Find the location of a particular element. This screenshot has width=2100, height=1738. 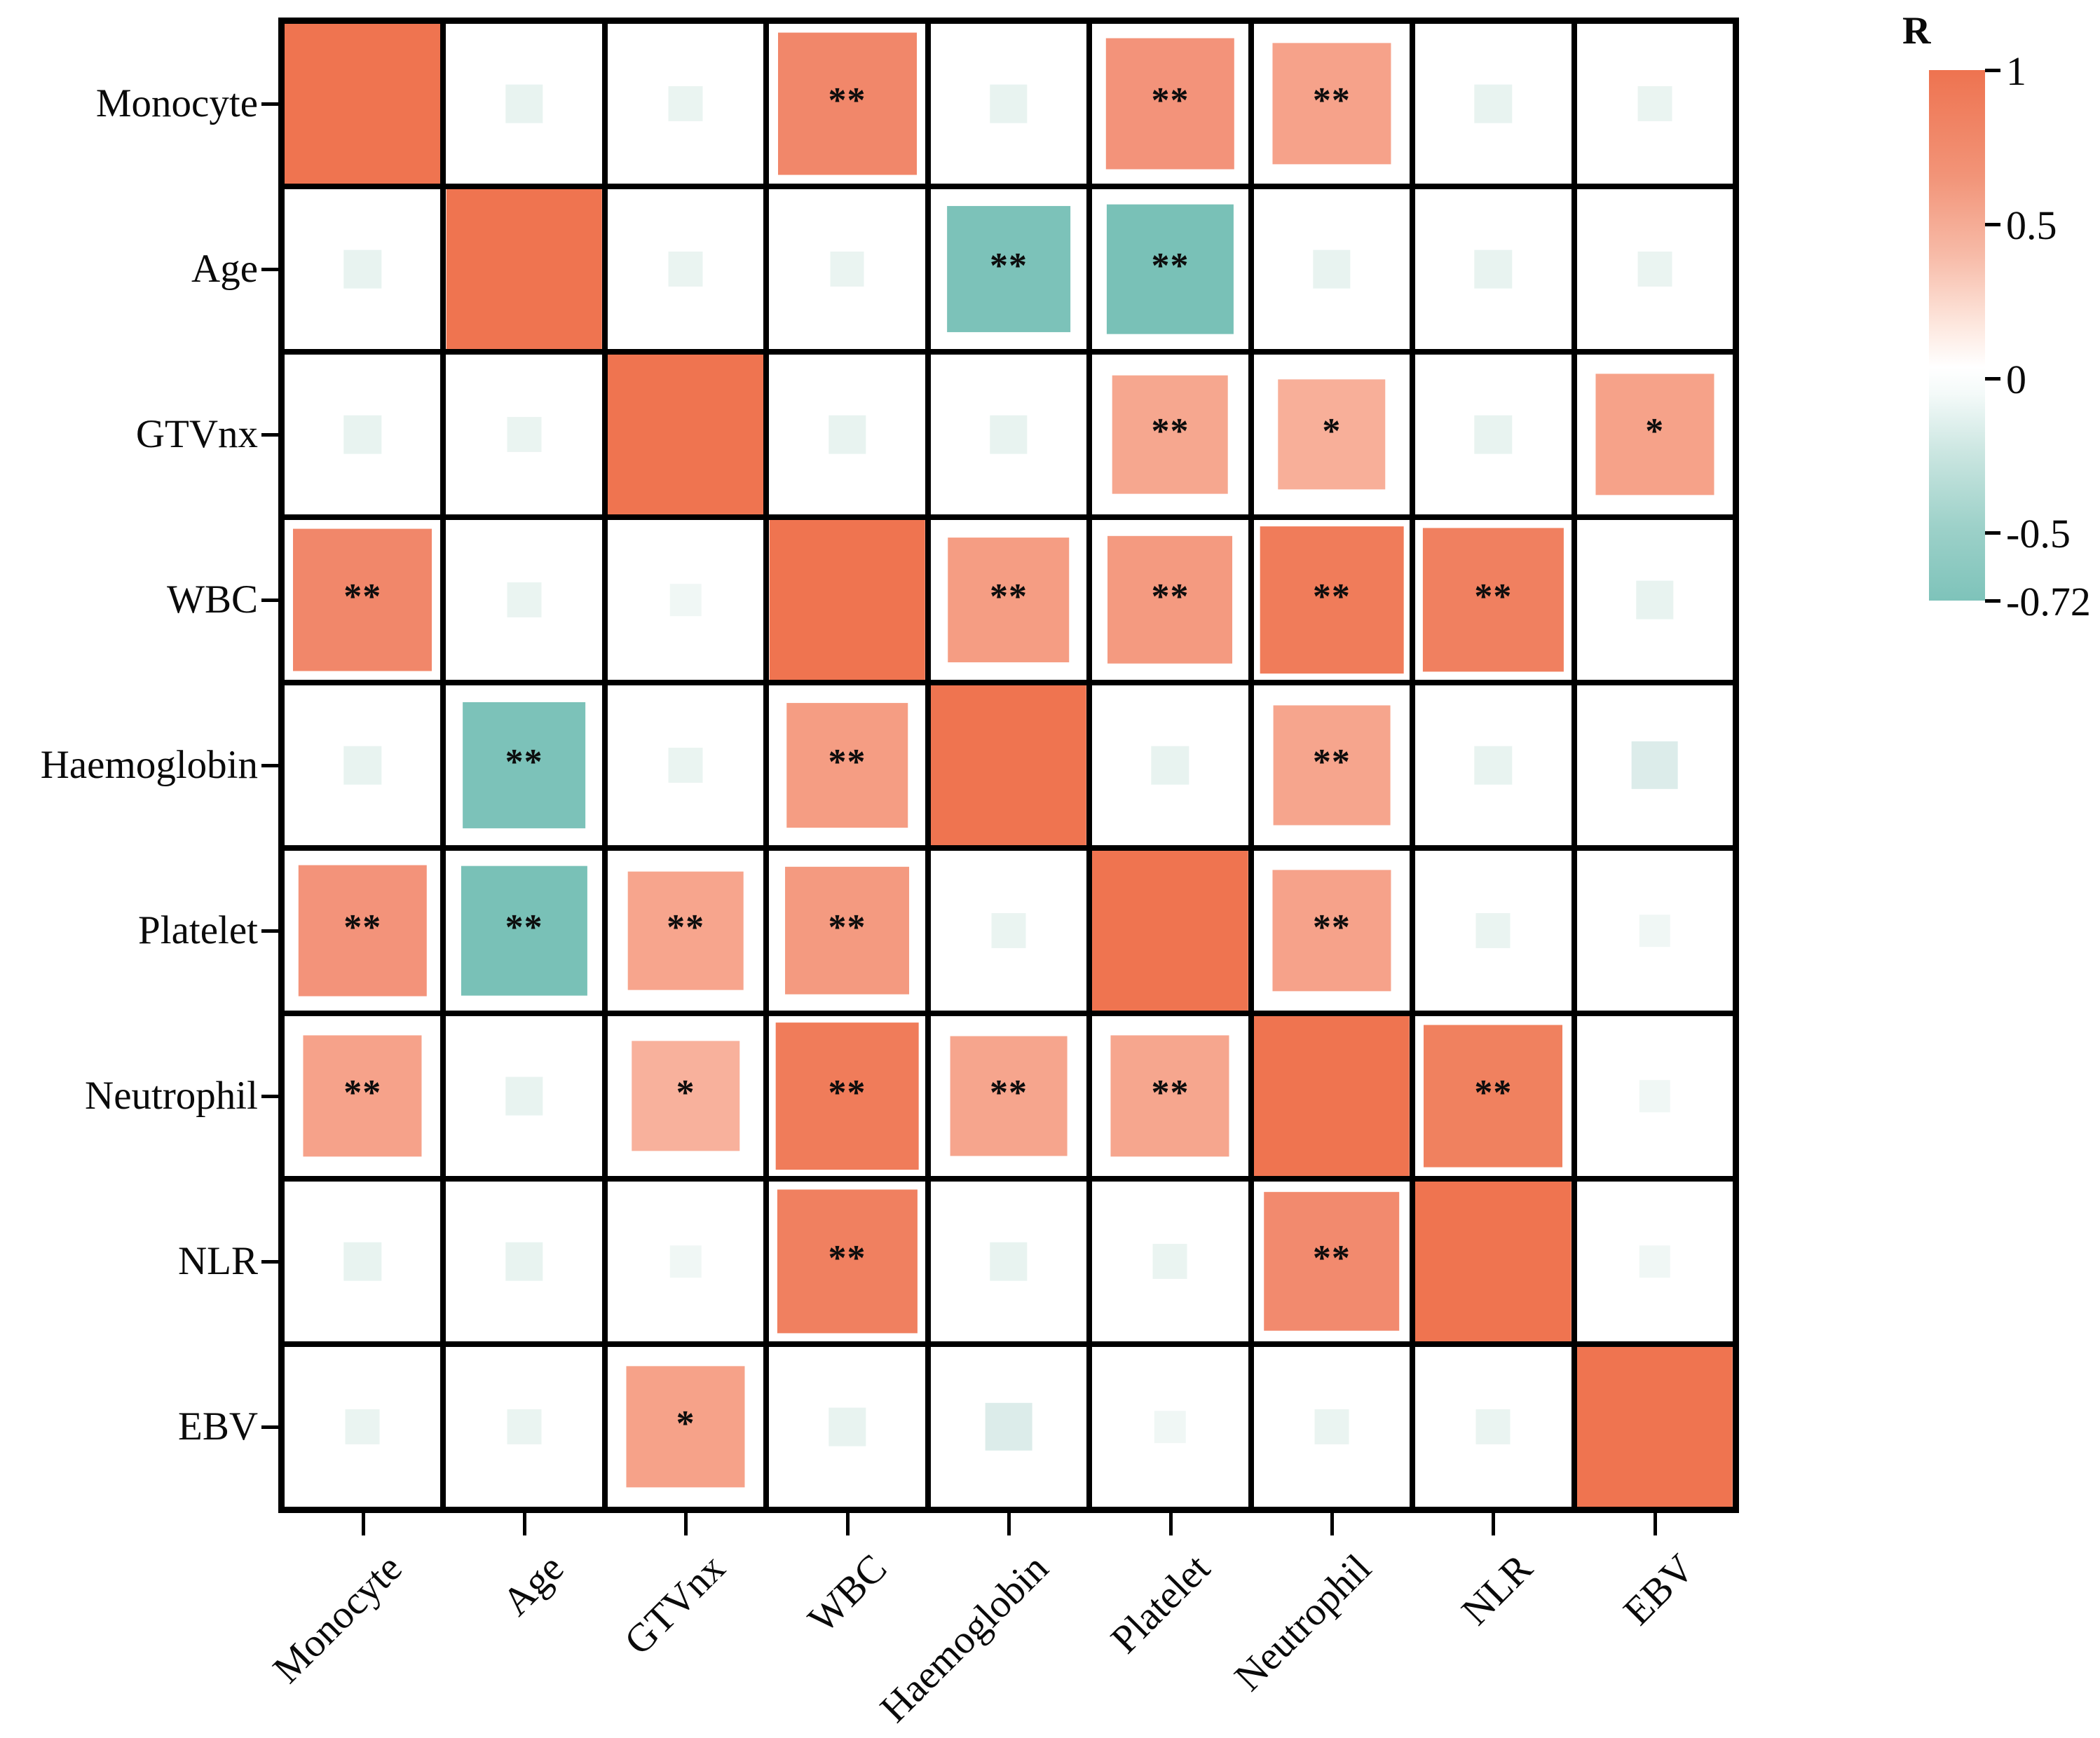

y-axis-label: Monocyte is located at coordinates (176, 103).